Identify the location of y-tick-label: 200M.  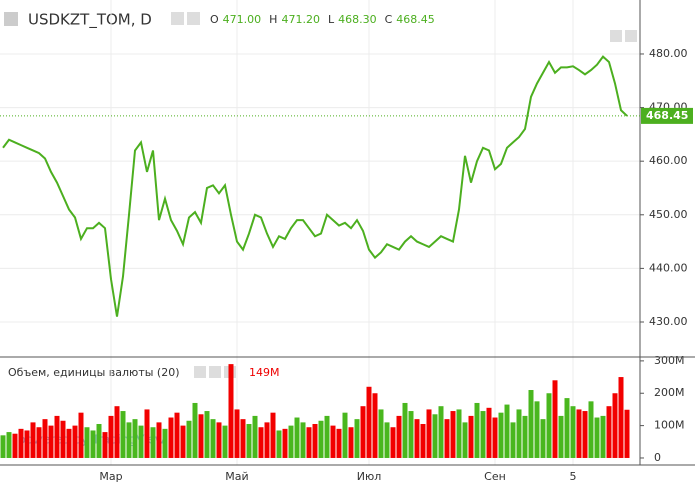
(669, 392).